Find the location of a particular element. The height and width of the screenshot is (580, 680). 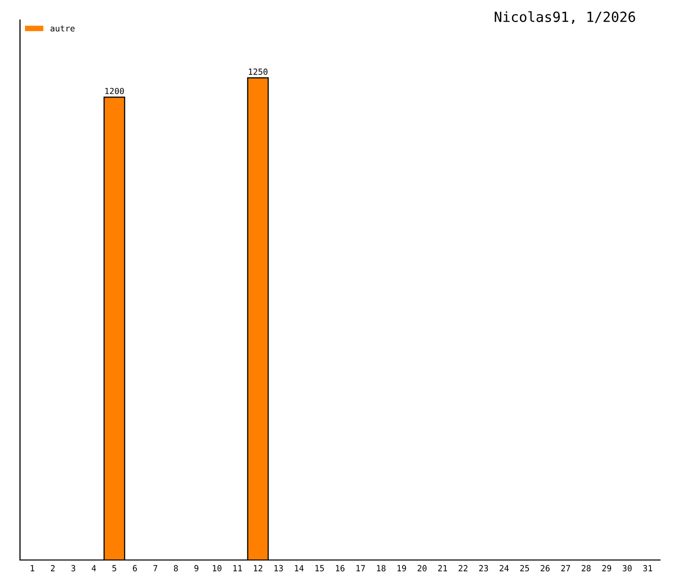

x-tick-label: 23 is located at coordinates (483, 568).